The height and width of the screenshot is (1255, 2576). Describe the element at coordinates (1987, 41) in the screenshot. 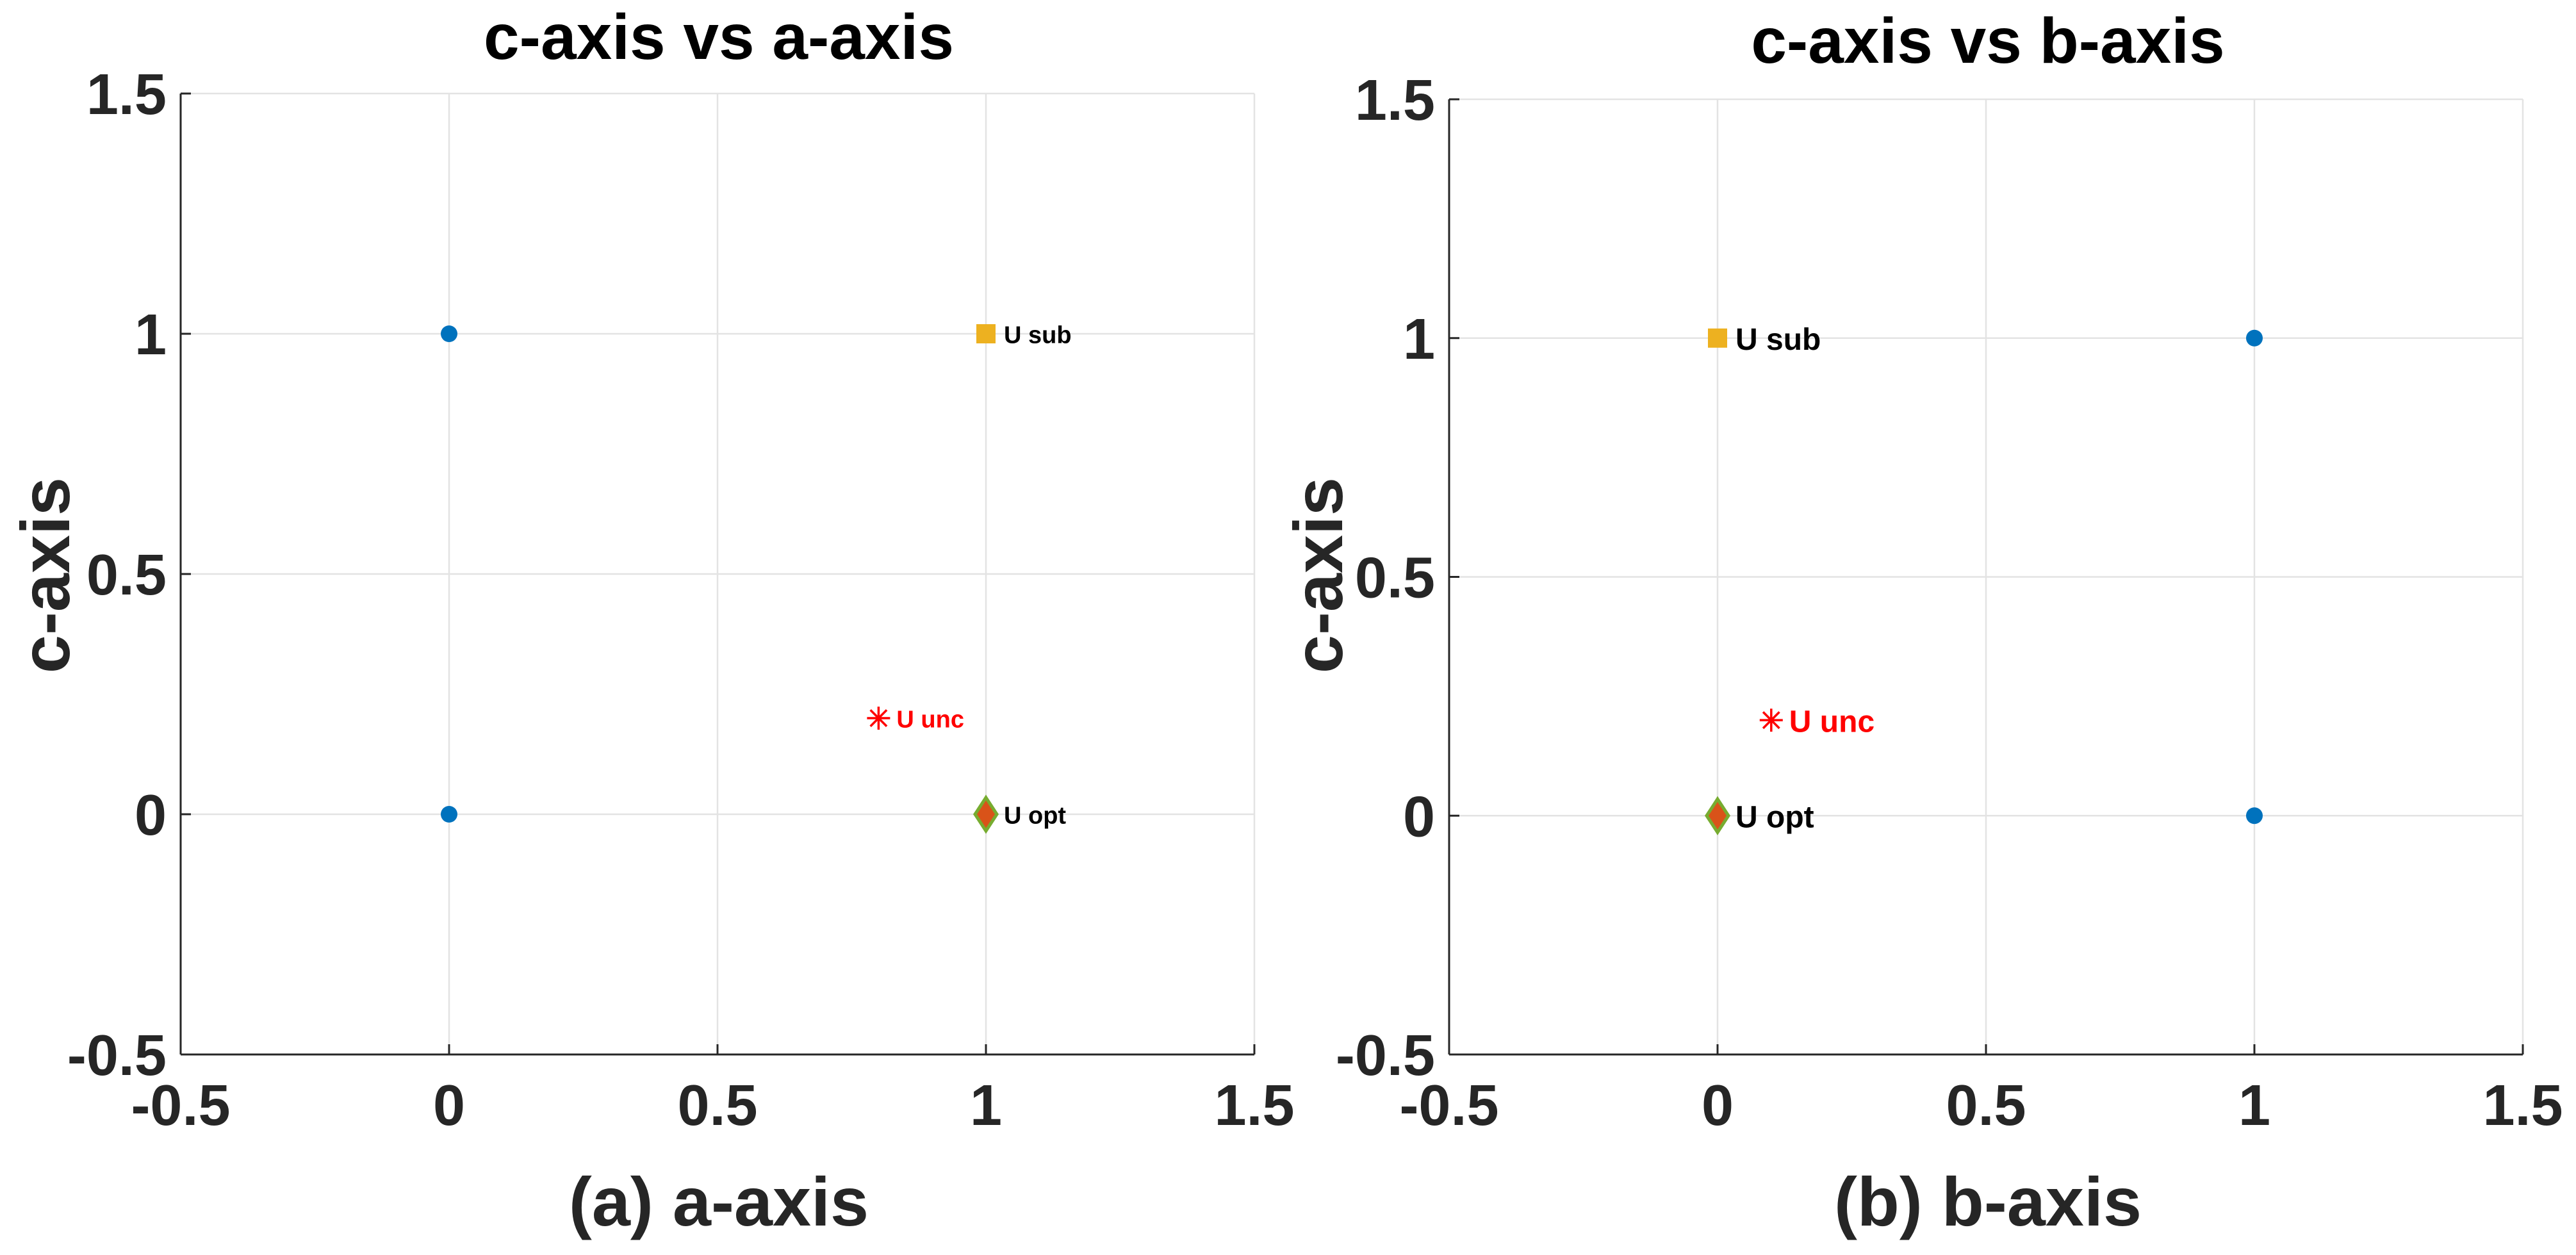

I see `chart-title: c-axis vs b-axis` at that location.